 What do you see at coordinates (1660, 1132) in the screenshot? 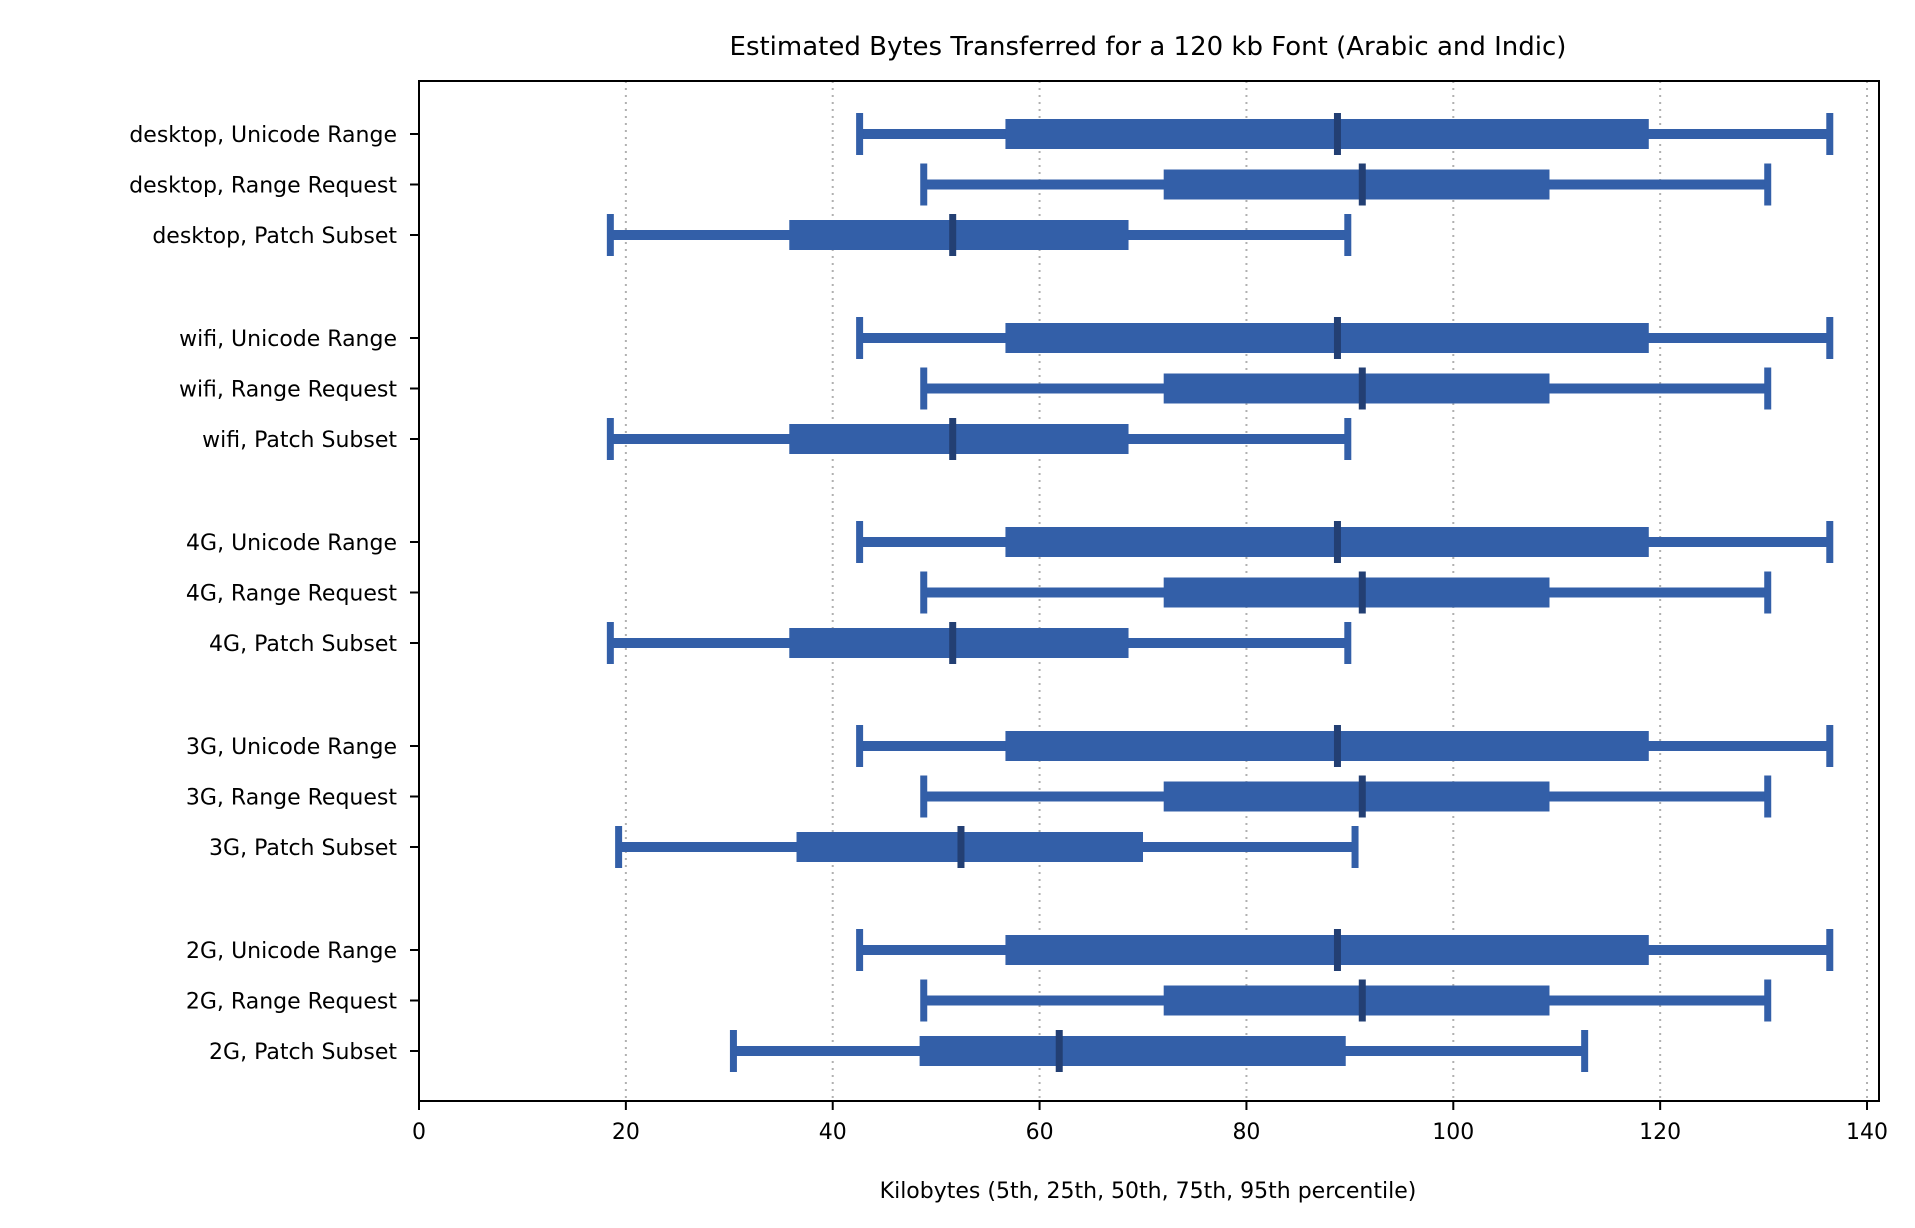
I see `x-tick-label: 120` at bounding box center [1660, 1132].